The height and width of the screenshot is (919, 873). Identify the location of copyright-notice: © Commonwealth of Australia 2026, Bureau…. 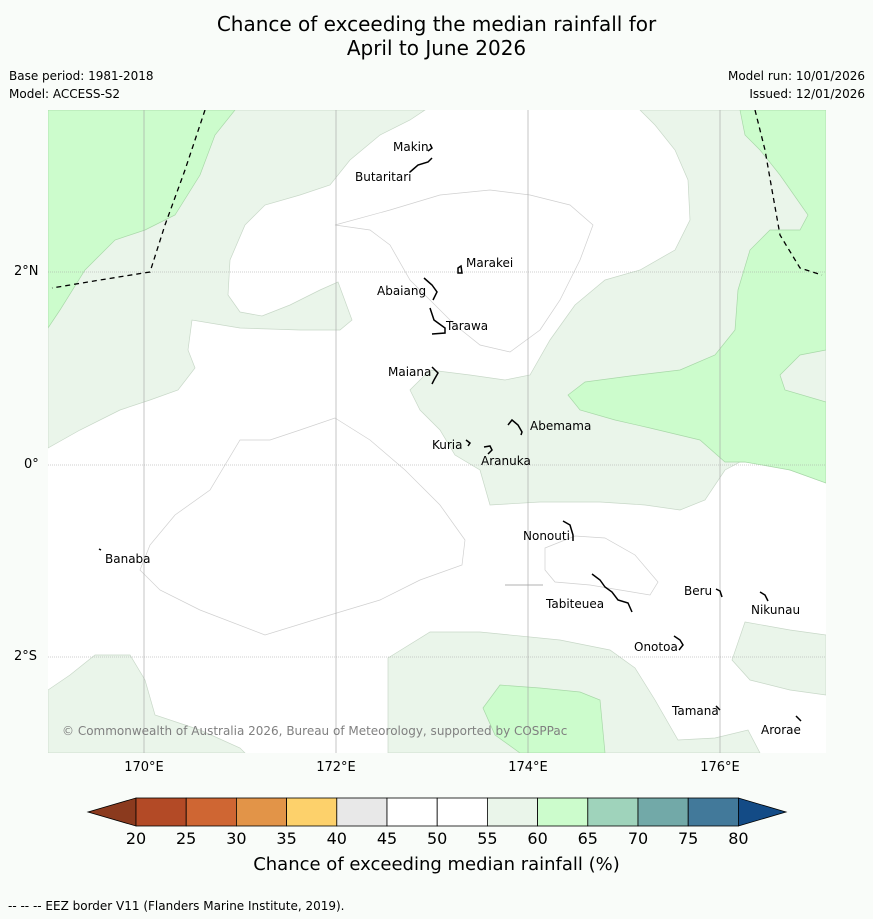
(315, 731).